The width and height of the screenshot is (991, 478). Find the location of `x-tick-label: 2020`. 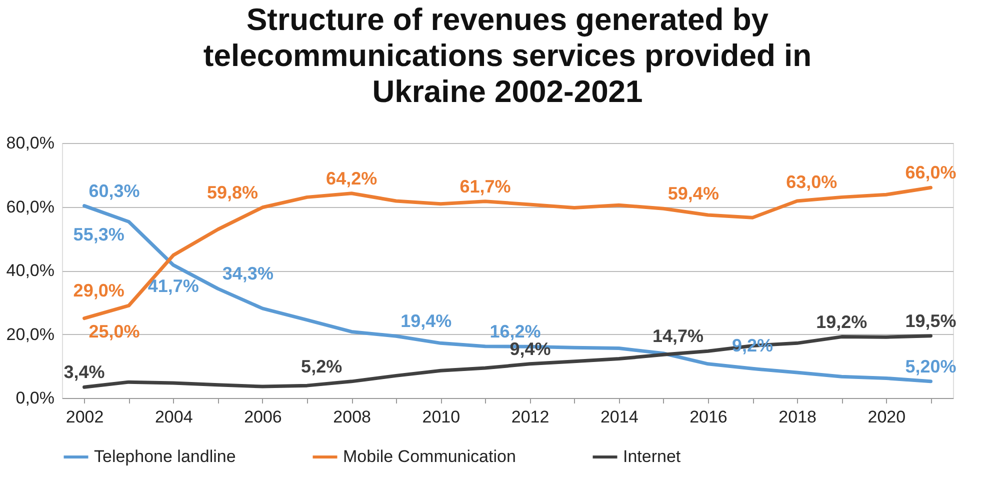

x-tick-label: 2020 is located at coordinates (887, 417).